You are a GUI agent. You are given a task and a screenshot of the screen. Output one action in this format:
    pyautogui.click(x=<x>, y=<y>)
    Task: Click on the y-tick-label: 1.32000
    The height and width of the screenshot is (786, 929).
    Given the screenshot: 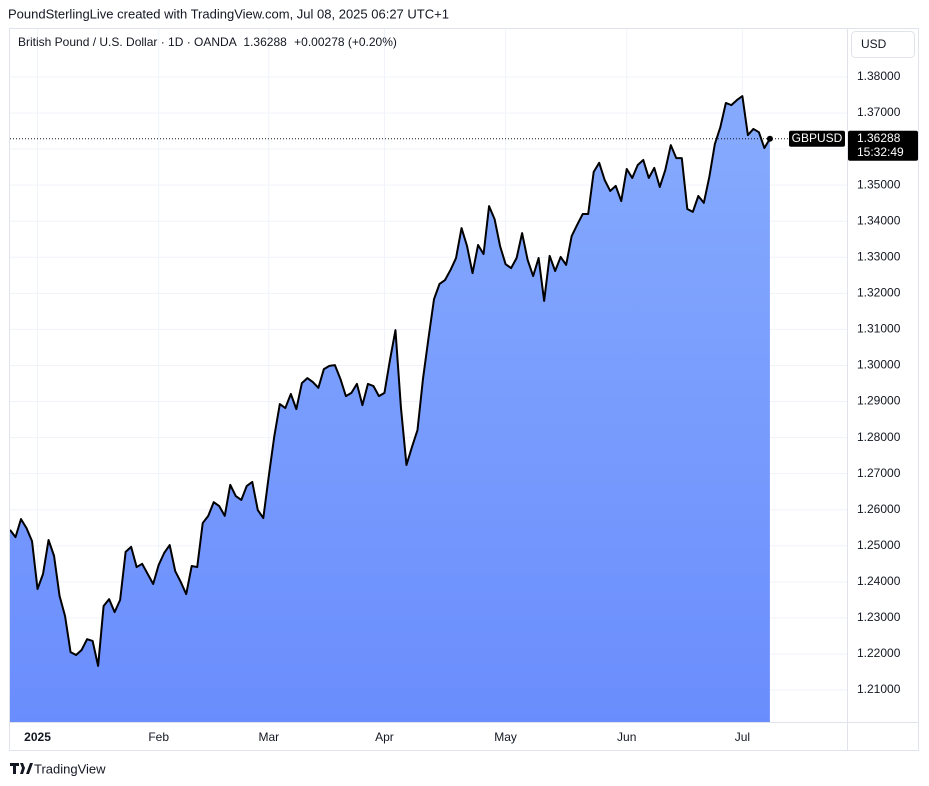 What is the action you would take?
    pyautogui.click(x=879, y=293)
    